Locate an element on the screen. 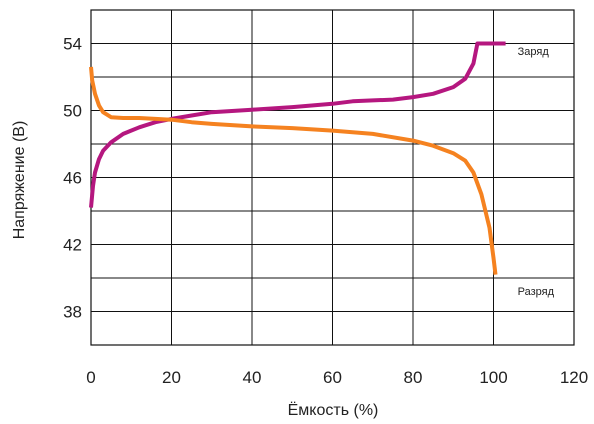 The height and width of the screenshot is (424, 594). x-tick-label: 80 is located at coordinates (413, 377).